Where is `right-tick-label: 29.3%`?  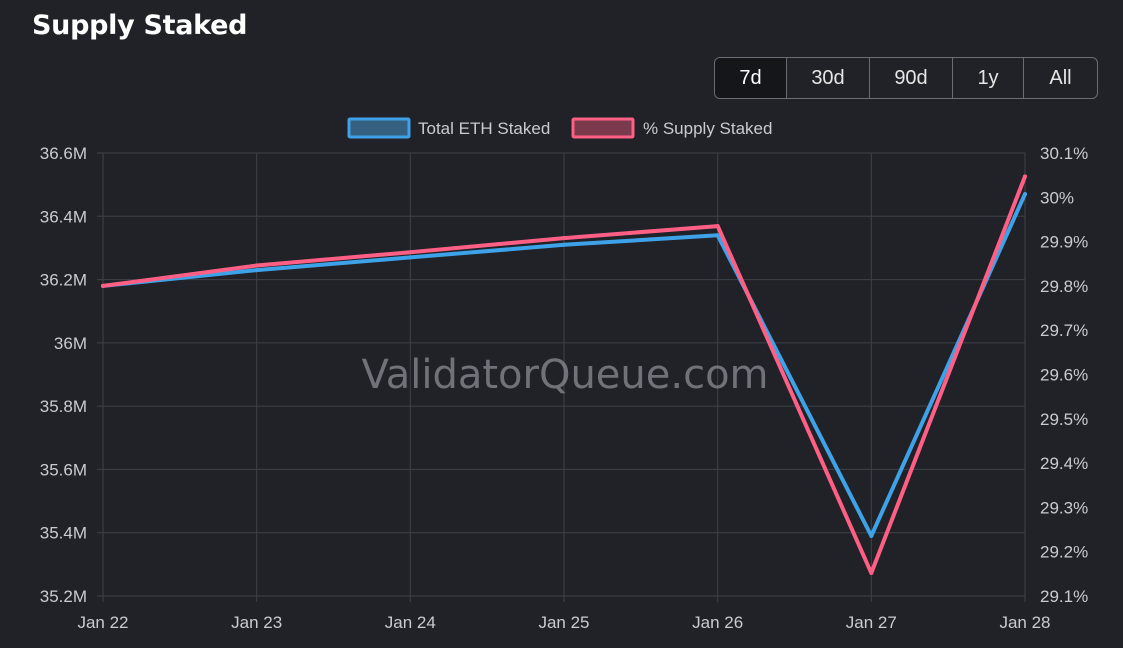
right-tick-label: 29.3% is located at coordinates (1064, 507).